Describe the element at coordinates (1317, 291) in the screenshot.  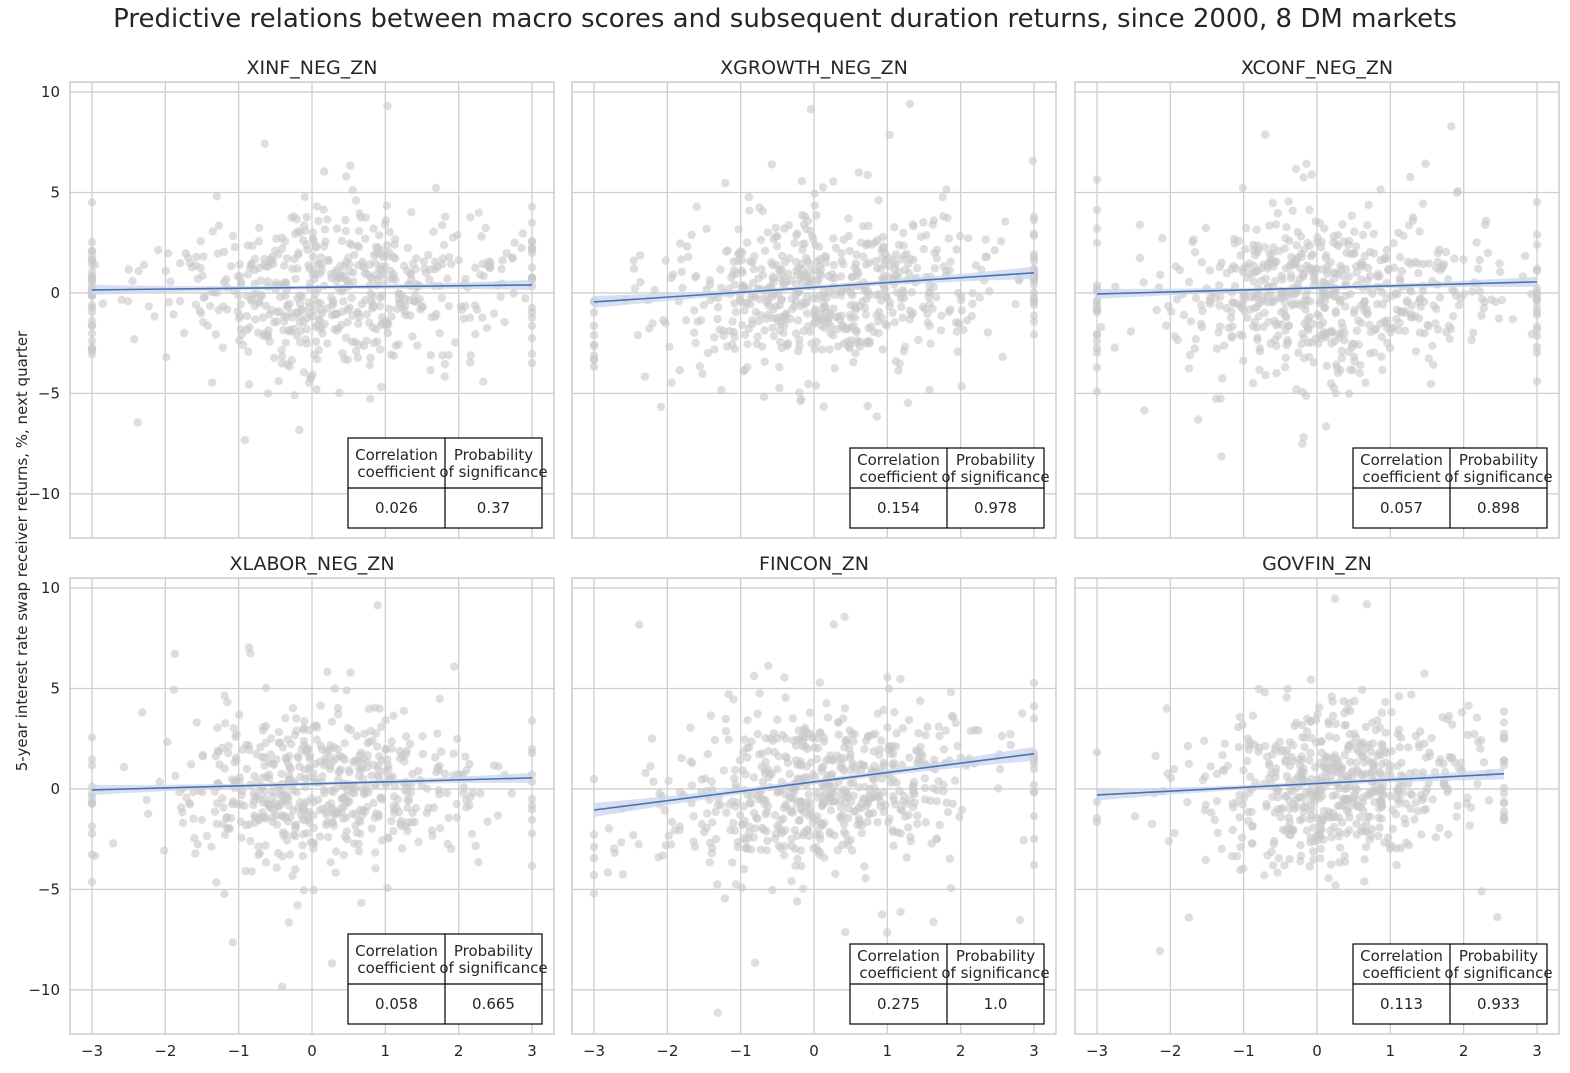
I see `scatter-points` at that location.